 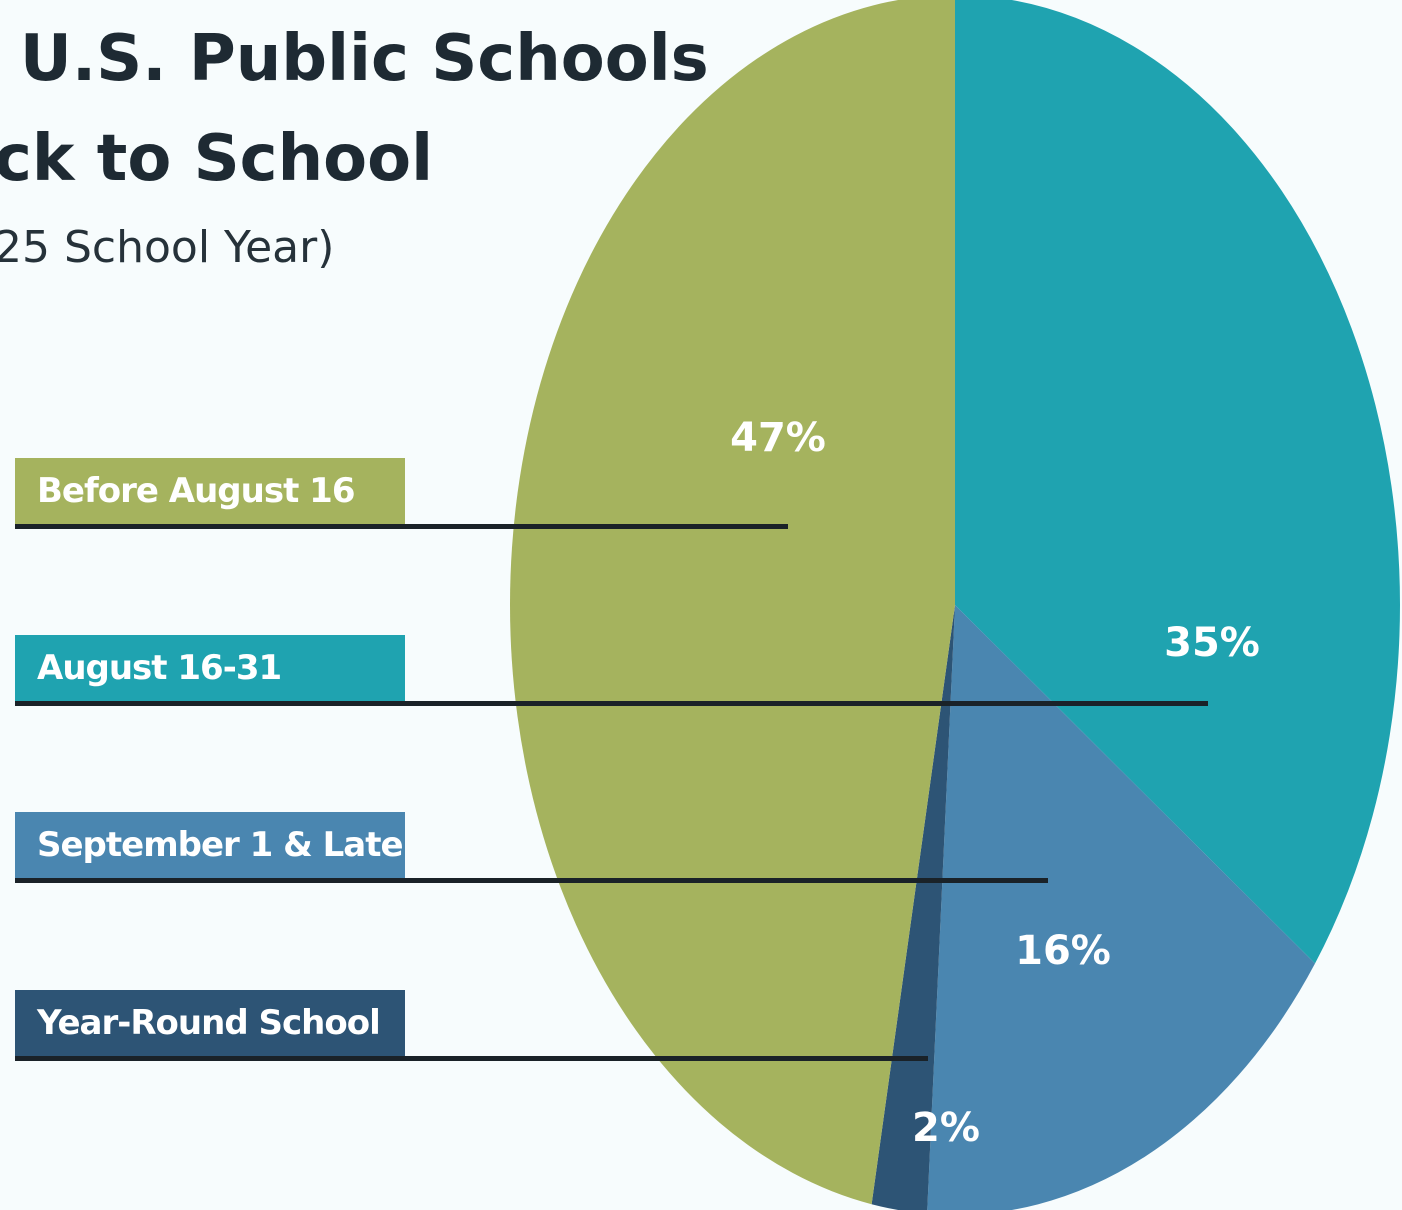 What do you see at coordinates (210, 1023) in the screenshot?
I see `legend-item-year-round-school: Year-Round School` at bounding box center [210, 1023].